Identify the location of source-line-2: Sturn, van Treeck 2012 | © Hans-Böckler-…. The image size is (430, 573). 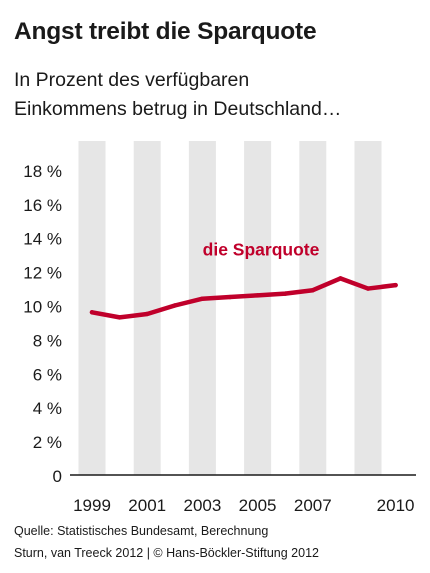
(166, 553).